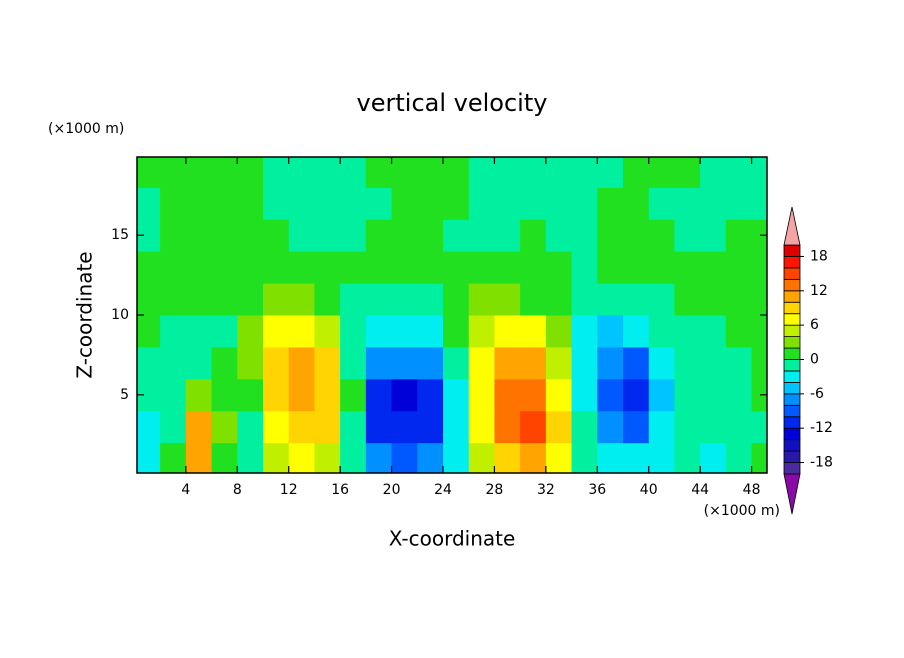  I want to click on x-units: (×1000 m), so click(742, 511).